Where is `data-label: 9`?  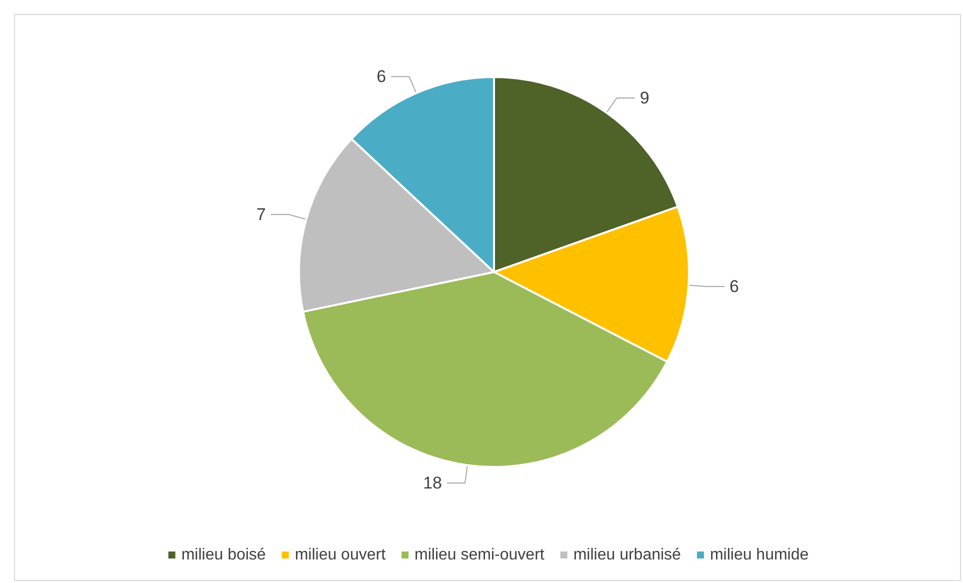 data-label: 9 is located at coordinates (645, 98).